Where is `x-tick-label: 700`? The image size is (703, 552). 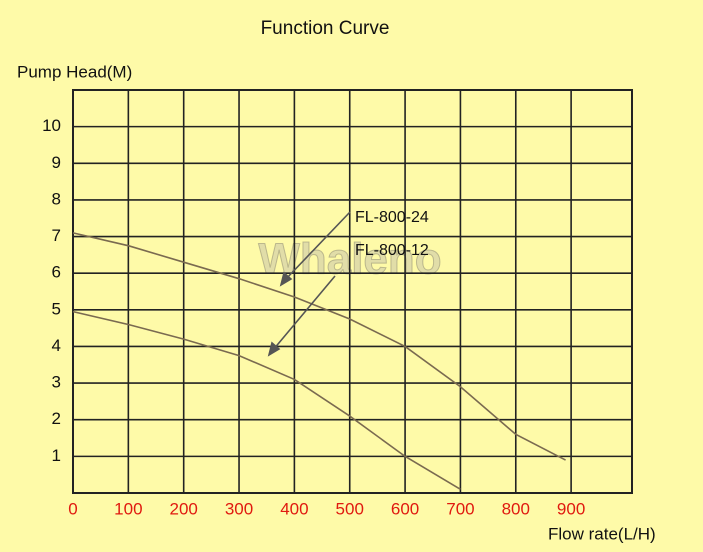 x-tick-label: 700 is located at coordinates (460, 508).